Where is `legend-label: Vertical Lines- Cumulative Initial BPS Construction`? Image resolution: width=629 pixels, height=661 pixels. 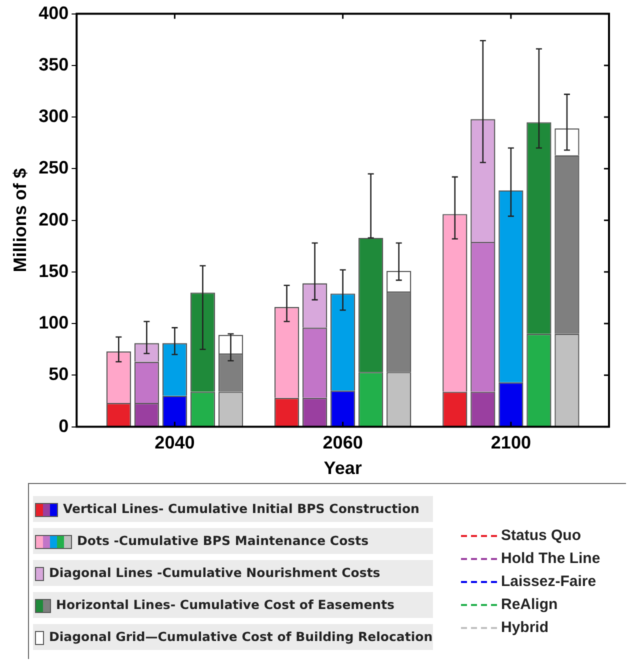 legend-label: Vertical Lines- Cumulative Initial BPS Construction is located at coordinates (241, 508).